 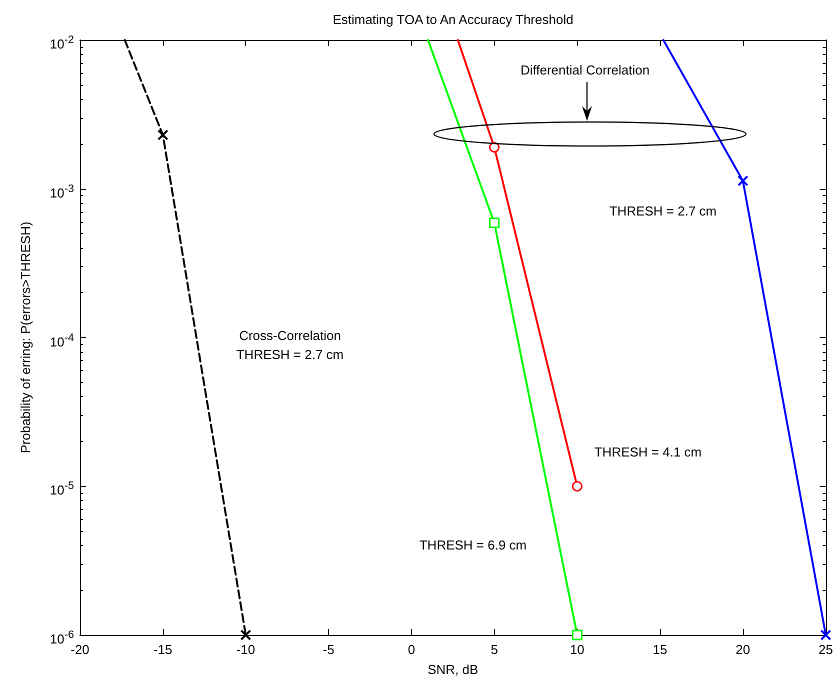 What do you see at coordinates (453, 669) in the screenshot?
I see `x-axis-title: SNR, dB` at bounding box center [453, 669].